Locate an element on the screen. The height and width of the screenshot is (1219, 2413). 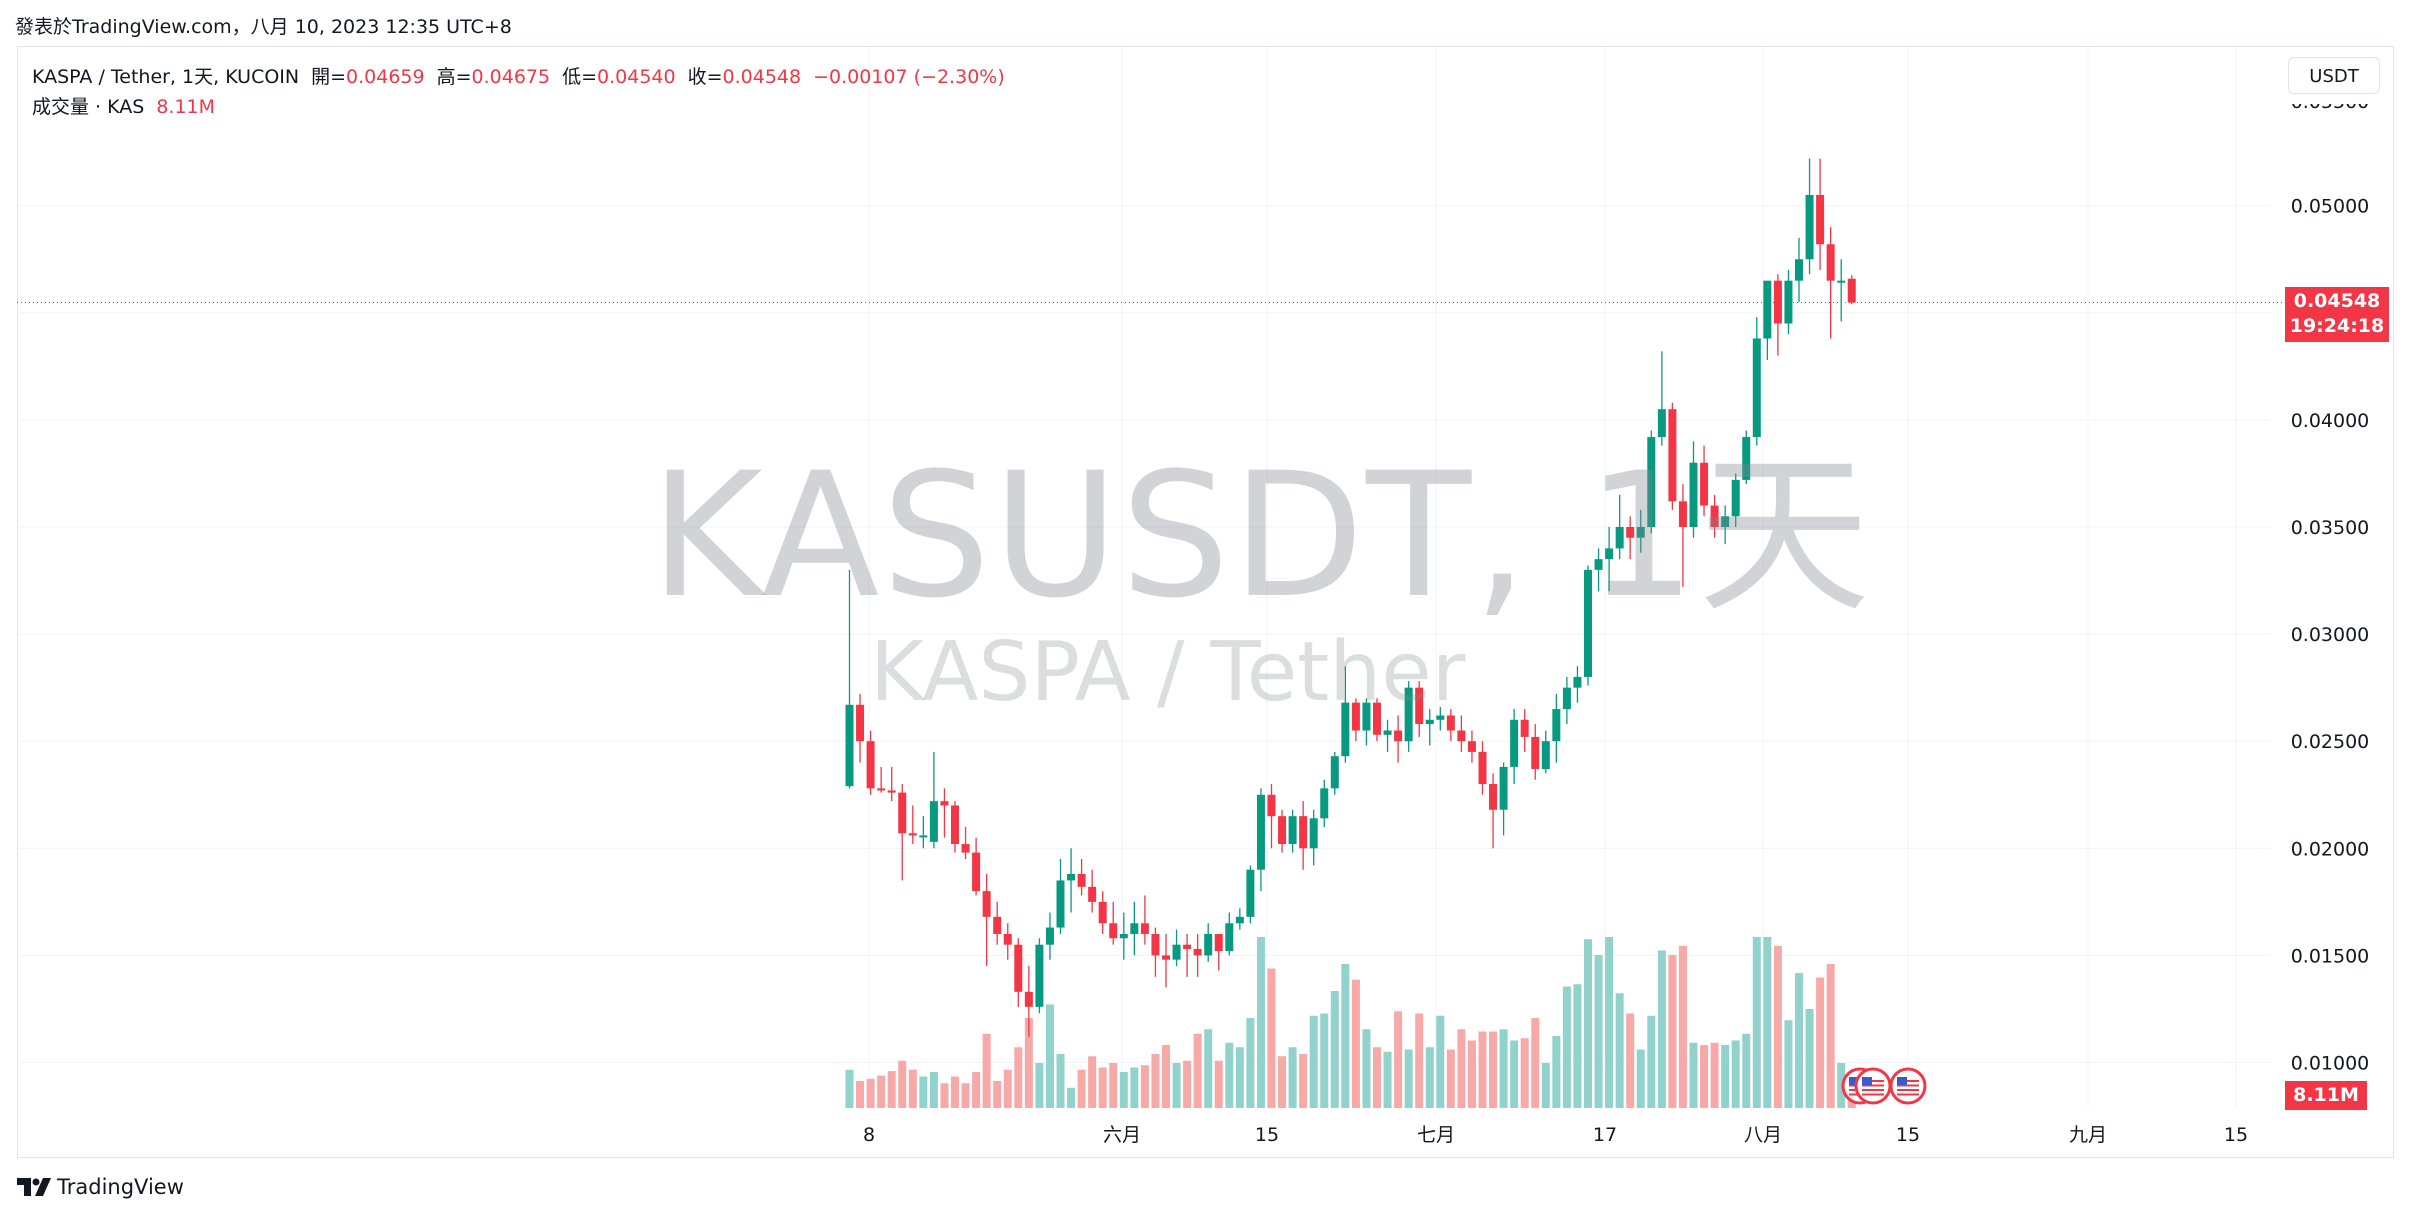
legend-symbol: KASPA / Tether, 1天, KUCOIN is located at coordinates (166, 77).